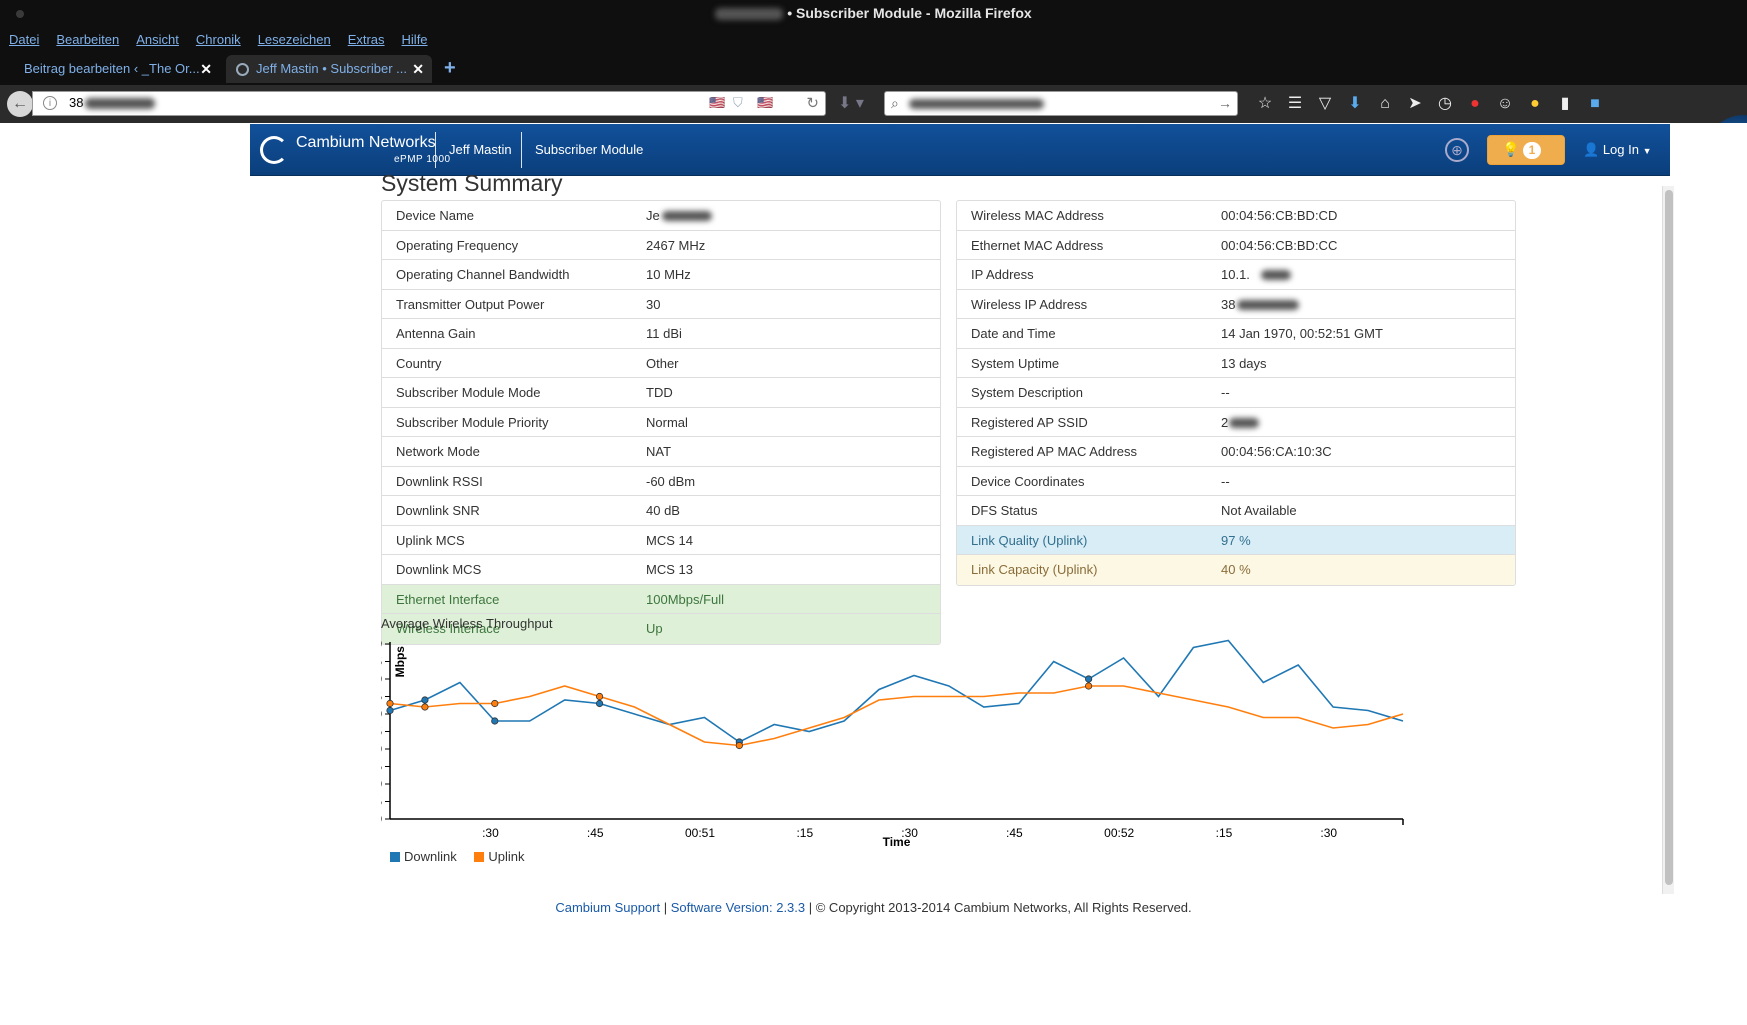 The width and height of the screenshot is (1747, 1025). Describe the element at coordinates (1591, 149) in the screenshot. I see `user-icon: 👤` at that location.